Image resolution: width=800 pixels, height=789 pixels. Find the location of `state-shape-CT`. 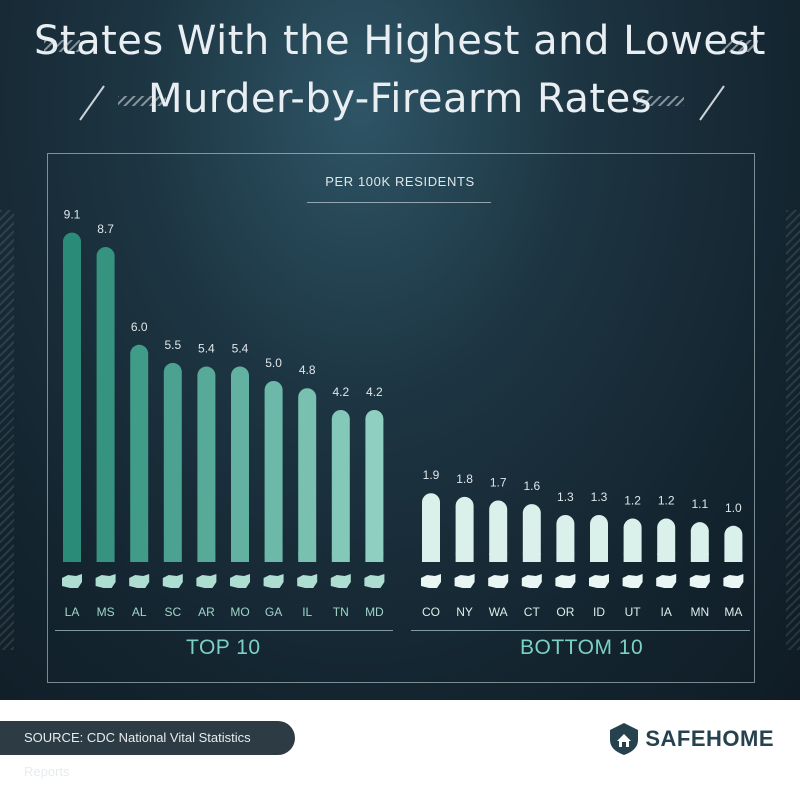

state-shape-CT is located at coordinates (531, 581).